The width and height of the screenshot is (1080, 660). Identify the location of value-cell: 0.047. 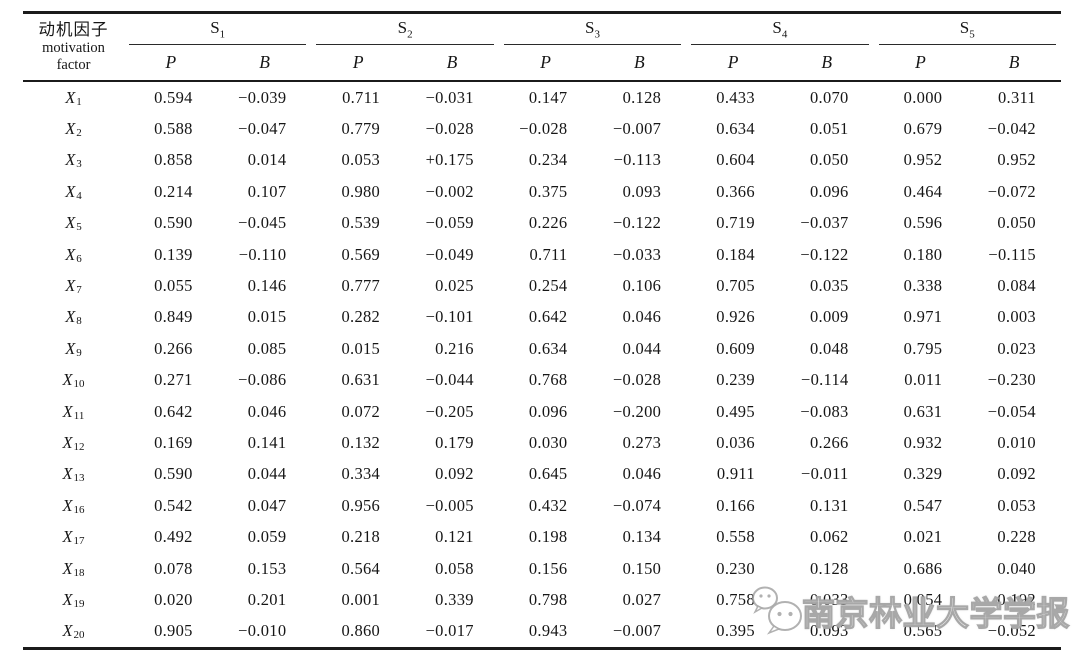
(267, 505).